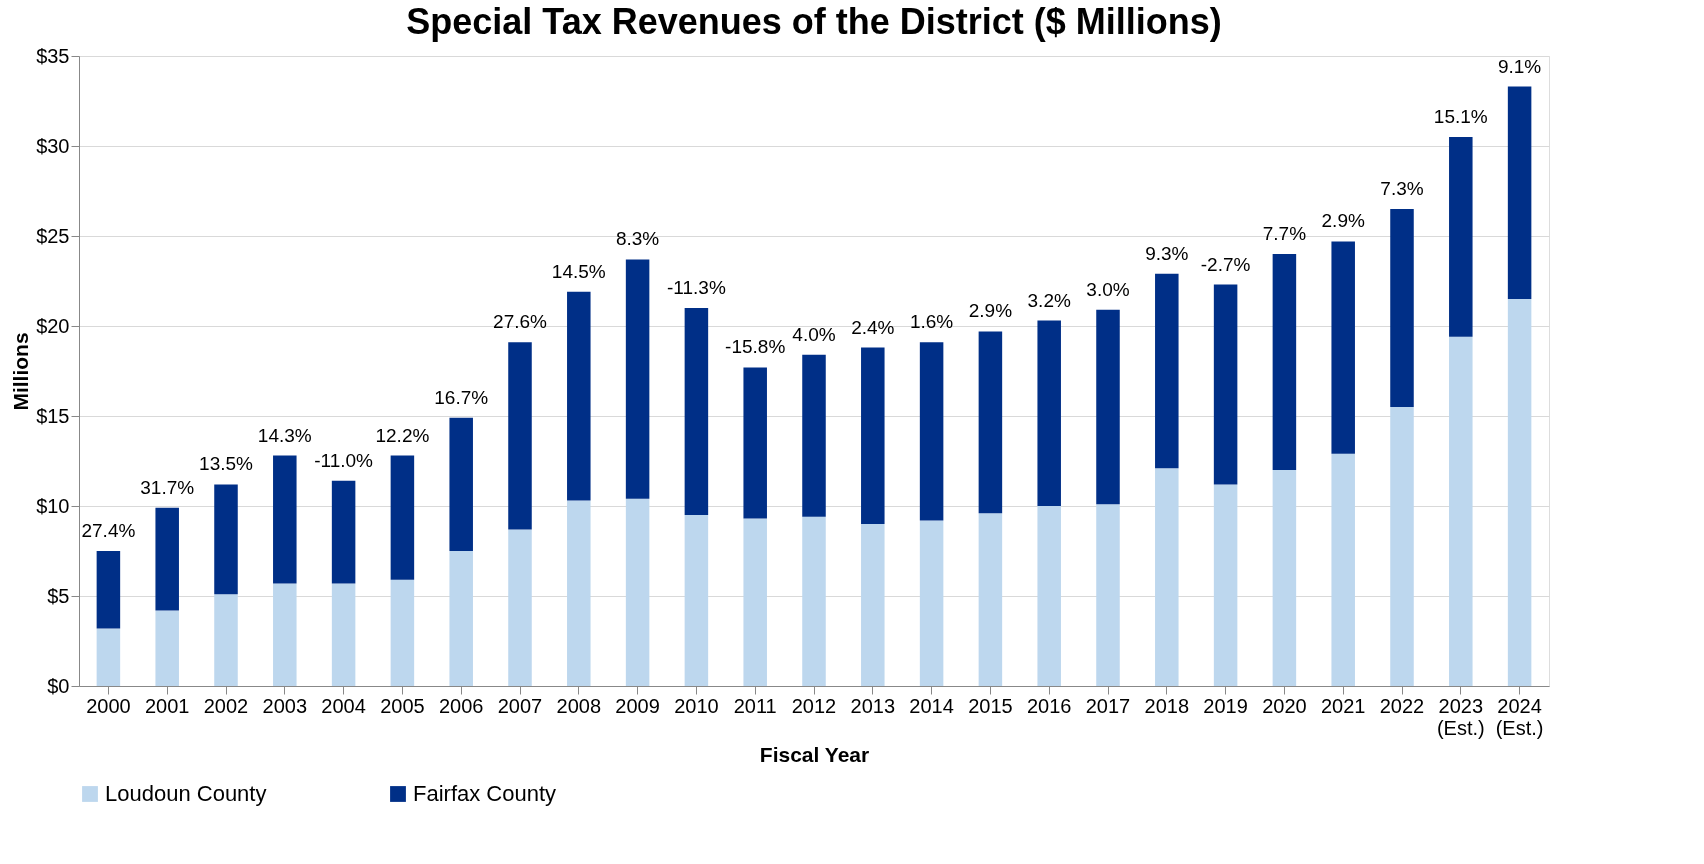 The height and width of the screenshot is (864, 1704). Describe the element at coordinates (485, 793) in the screenshot. I see `legend-label: Fairfax County` at that location.